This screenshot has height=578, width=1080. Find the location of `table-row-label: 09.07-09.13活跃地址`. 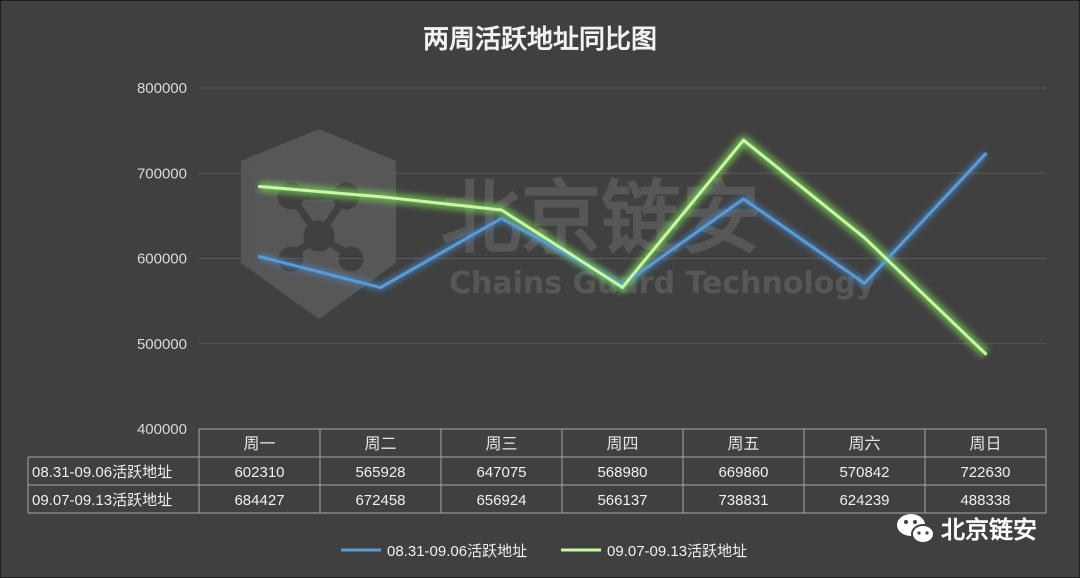

table-row-label: 09.07-09.13活跃地址 is located at coordinates (102, 500).